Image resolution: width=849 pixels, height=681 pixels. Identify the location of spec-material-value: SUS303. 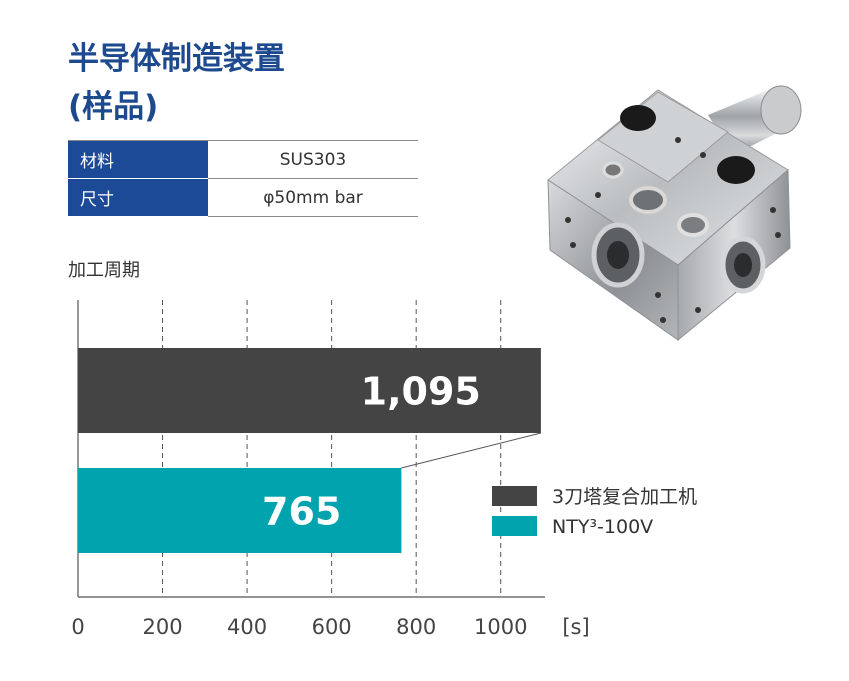
(313, 159).